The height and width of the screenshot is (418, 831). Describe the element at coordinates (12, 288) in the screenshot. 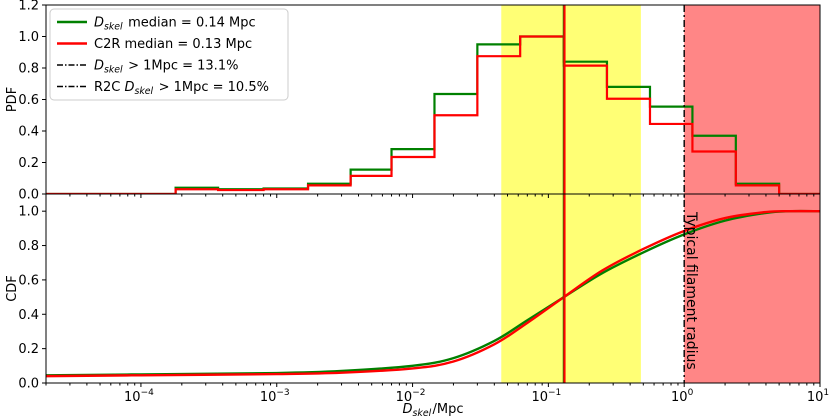

I see `cdf-ylabel: CDF` at that location.